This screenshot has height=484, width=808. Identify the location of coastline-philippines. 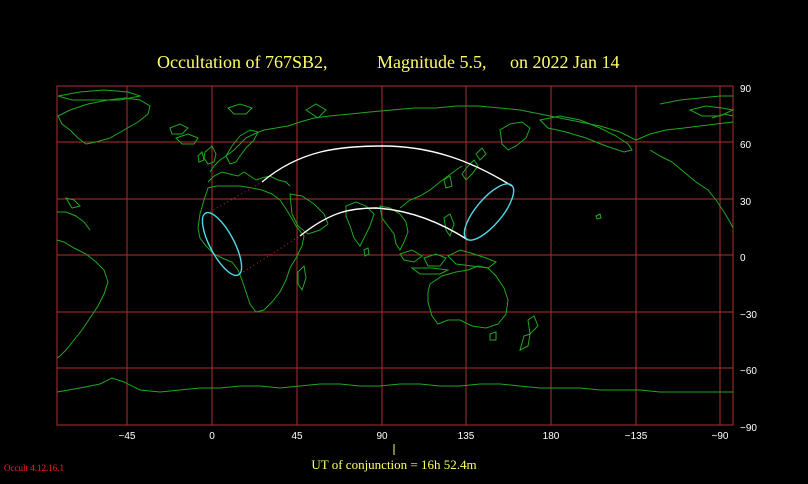
(449, 225).